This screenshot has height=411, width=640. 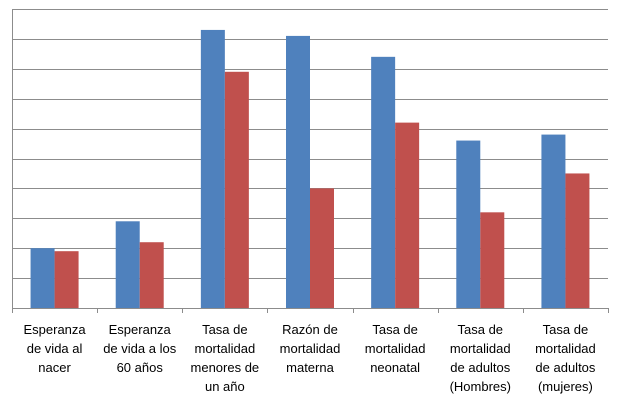 What do you see at coordinates (480, 386) in the screenshot?
I see `x-tick-label-line: (Hombres)` at bounding box center [480, 386].